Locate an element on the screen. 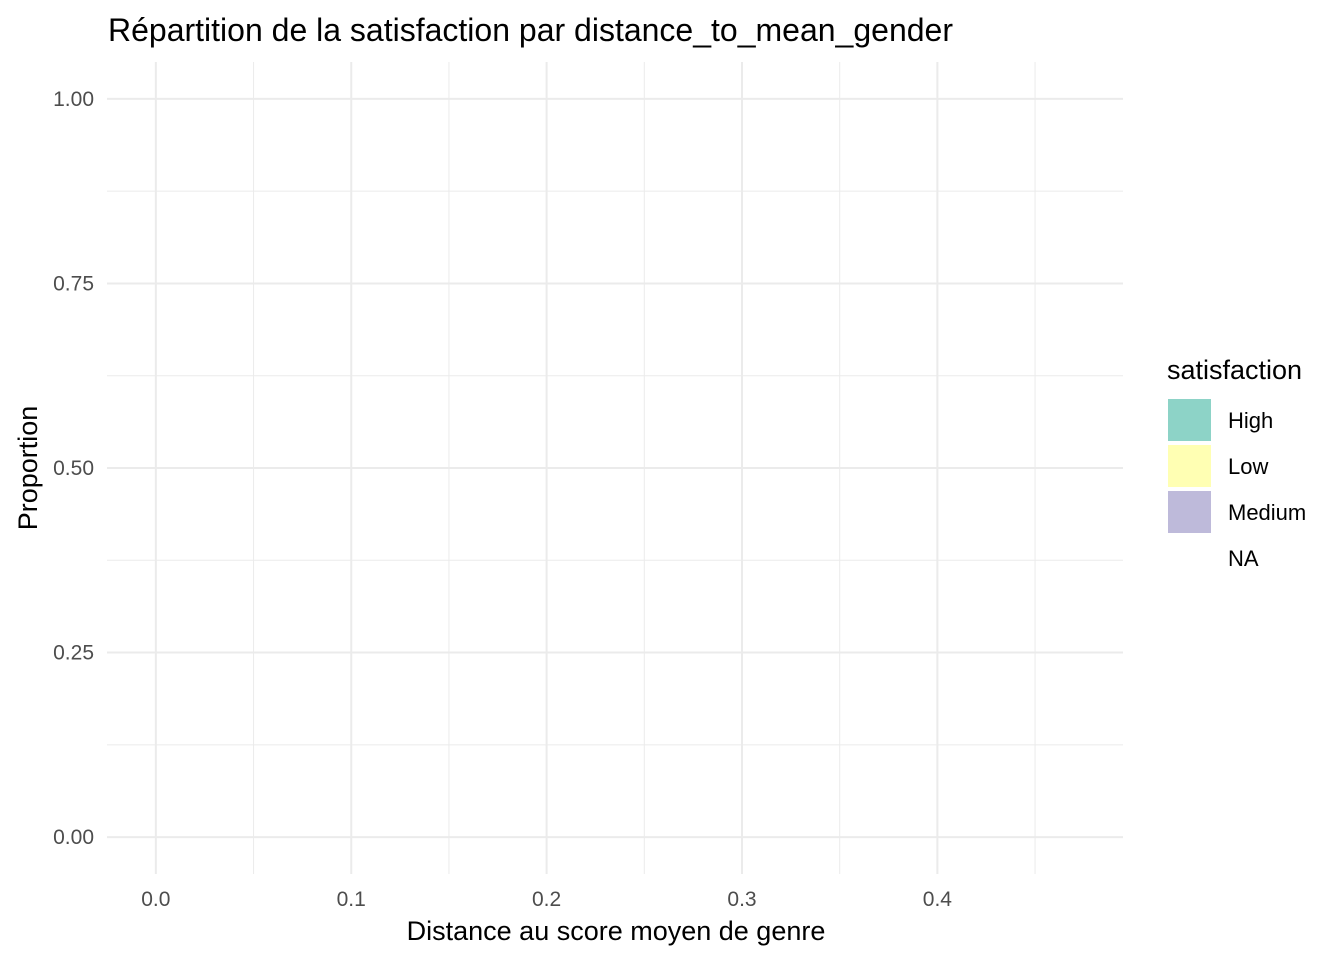 This screenshot has height=960, width=1344. x-tick-label-2: 0.2 is located at coordinates (546, 899).